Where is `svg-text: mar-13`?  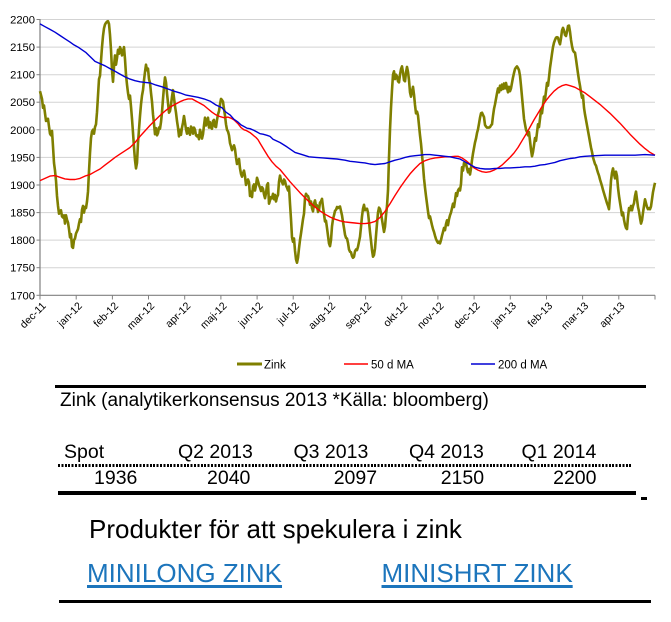
svg-text: mar-13 is located at coordinates (575, 316).